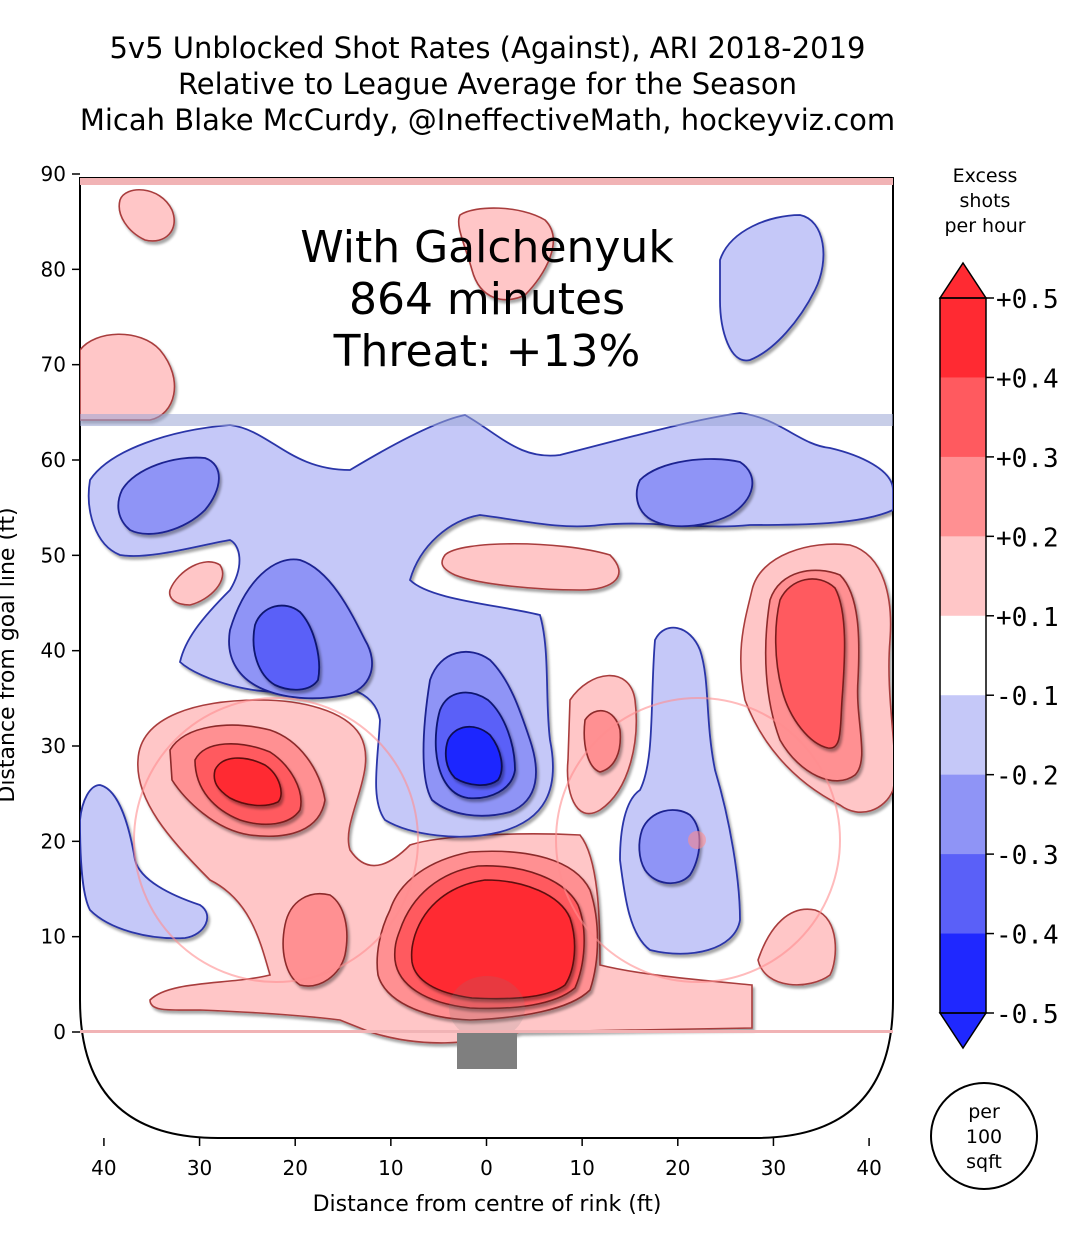 This screenshot has width=1090, height=1258. What do you see at coordinates (53, 555) in the screenshot?
I see `y-tick-label: 50` at bounding box center [53, 555].